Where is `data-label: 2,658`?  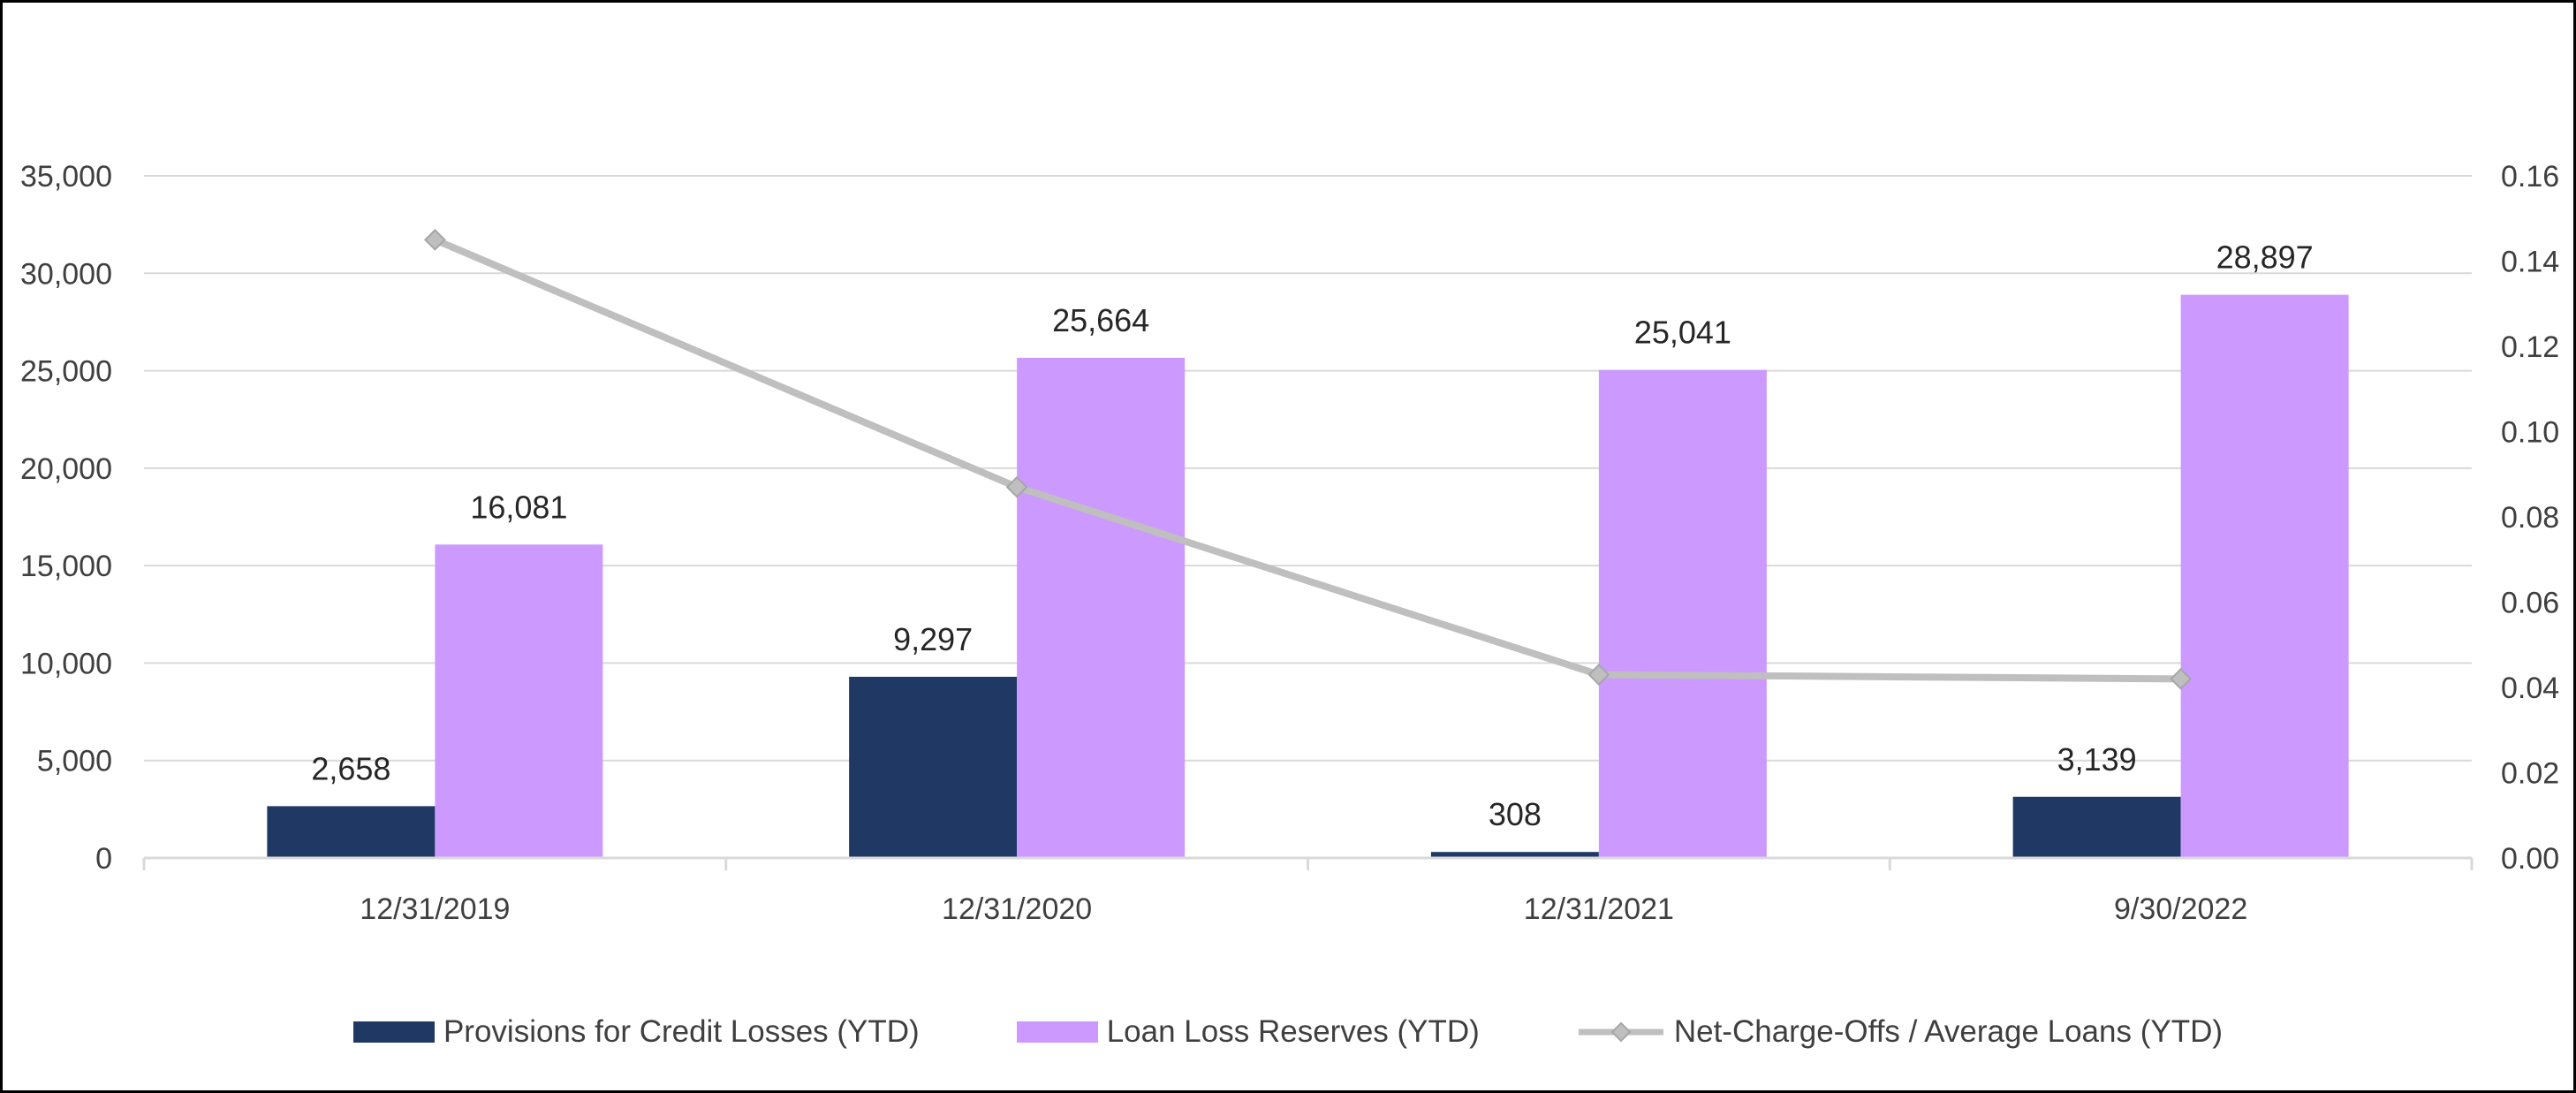
data-label: 2,658 is located at coordinates (351, 768).